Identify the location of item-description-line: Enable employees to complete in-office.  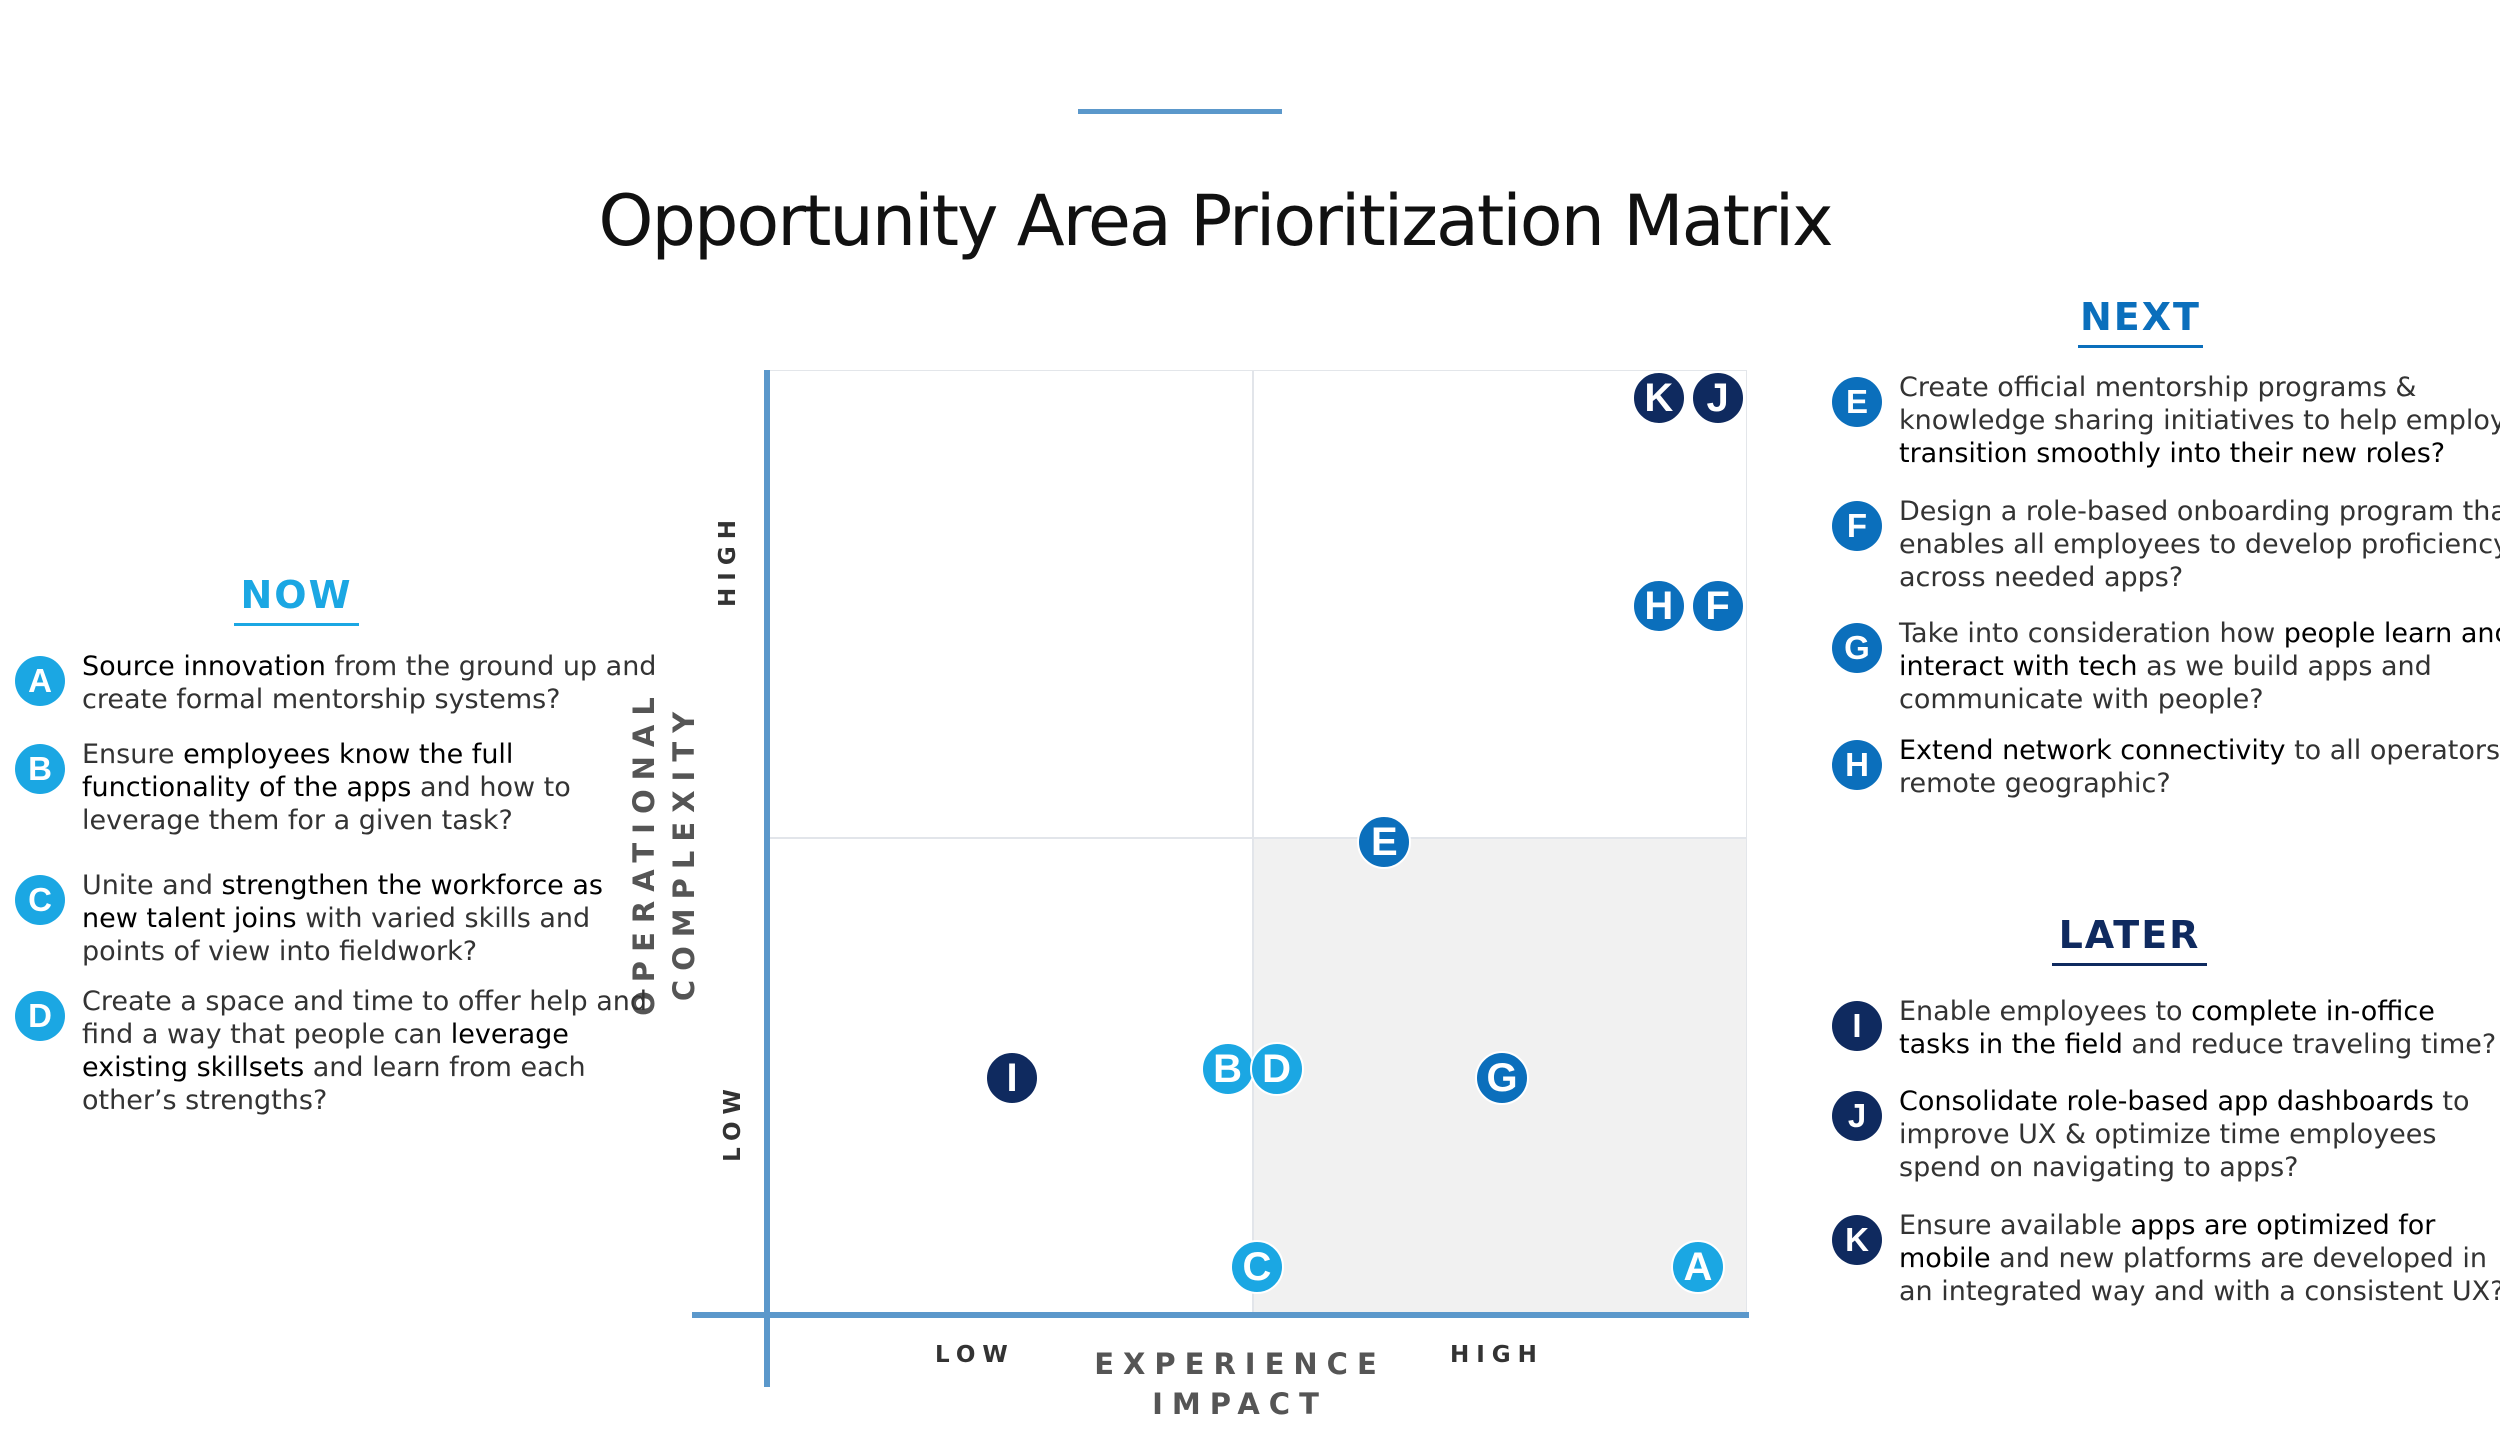
(2197, 1011).